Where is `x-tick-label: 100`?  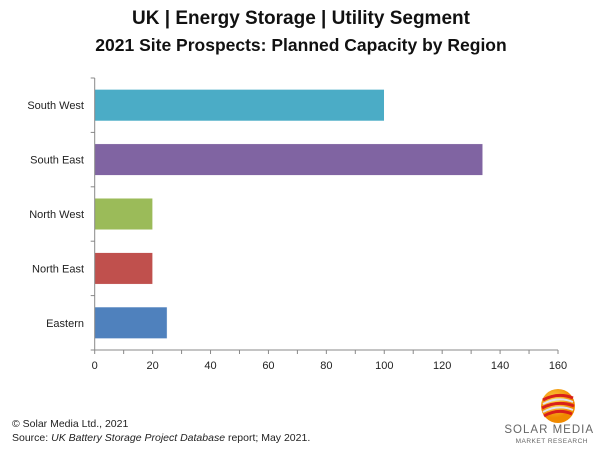
x-tick-label: 100 is located at coordinates (384, 366).